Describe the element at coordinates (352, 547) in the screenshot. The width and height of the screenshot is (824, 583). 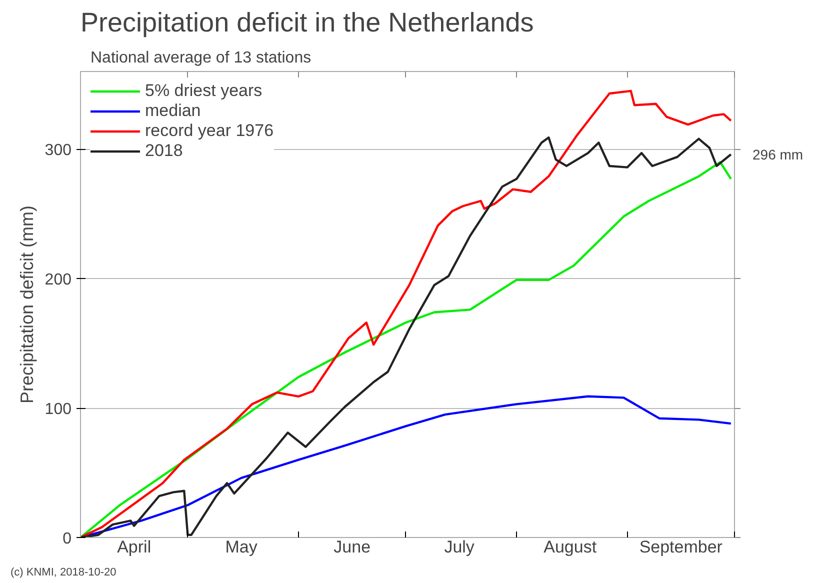
I see `x-tick-label: June` at that location.